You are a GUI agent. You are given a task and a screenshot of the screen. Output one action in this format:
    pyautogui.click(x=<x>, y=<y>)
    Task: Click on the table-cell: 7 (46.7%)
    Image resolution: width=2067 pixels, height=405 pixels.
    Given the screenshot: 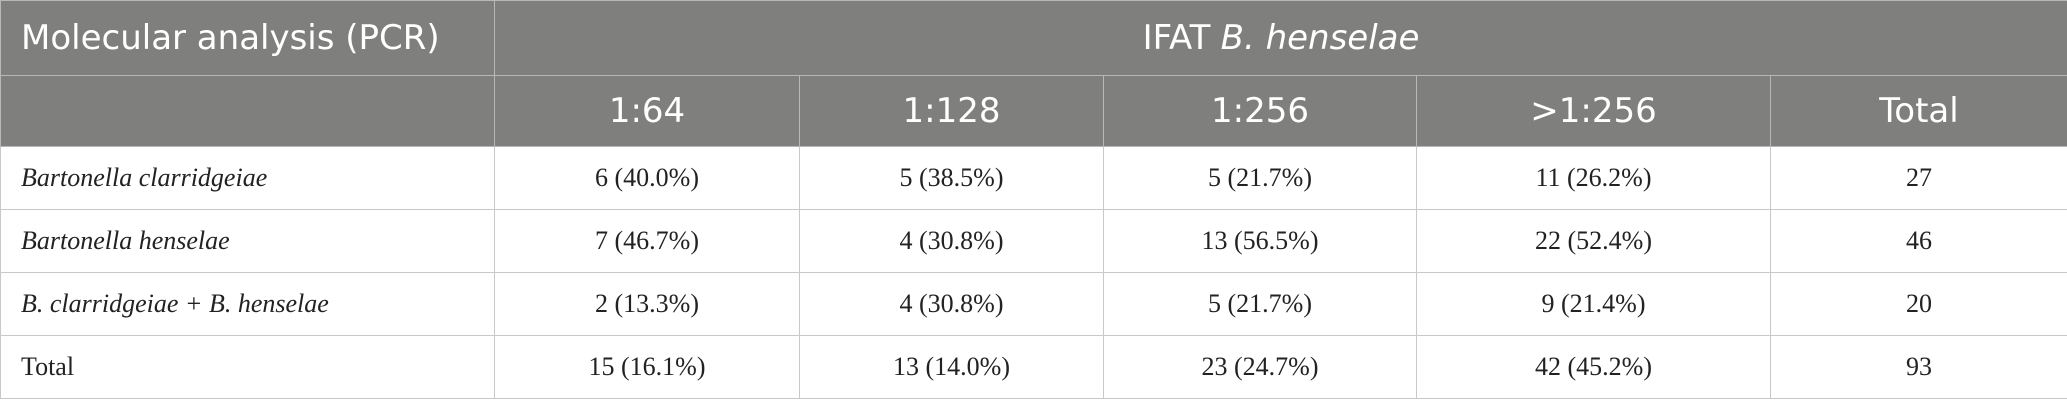 What is the action you would take?
    pyautogui.click(x=647, y=241)
    